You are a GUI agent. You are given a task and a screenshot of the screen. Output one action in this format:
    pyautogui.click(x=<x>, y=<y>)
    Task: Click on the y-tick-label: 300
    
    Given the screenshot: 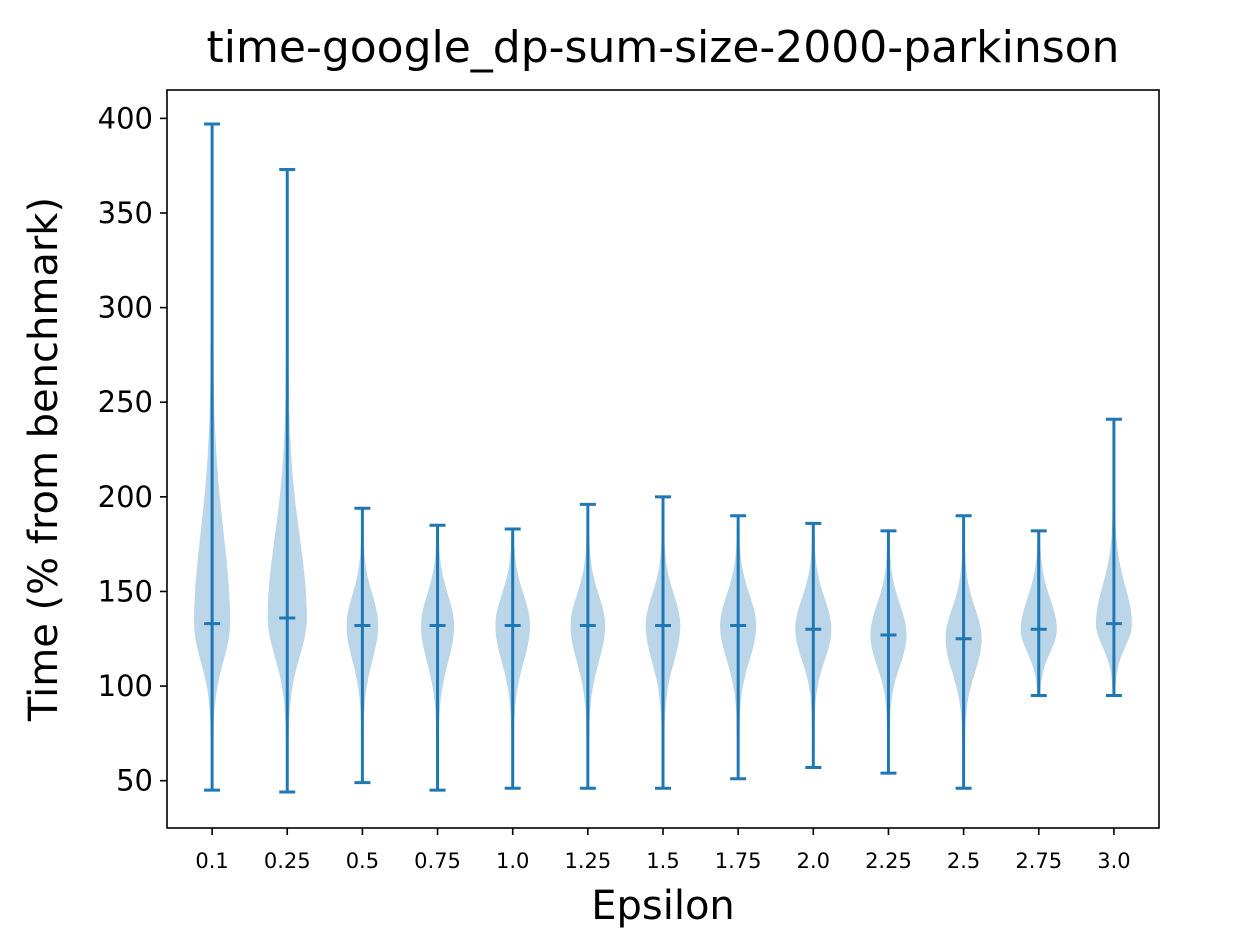 What is the action you would take?
    pyautogui.click(x=125, y=308)
    